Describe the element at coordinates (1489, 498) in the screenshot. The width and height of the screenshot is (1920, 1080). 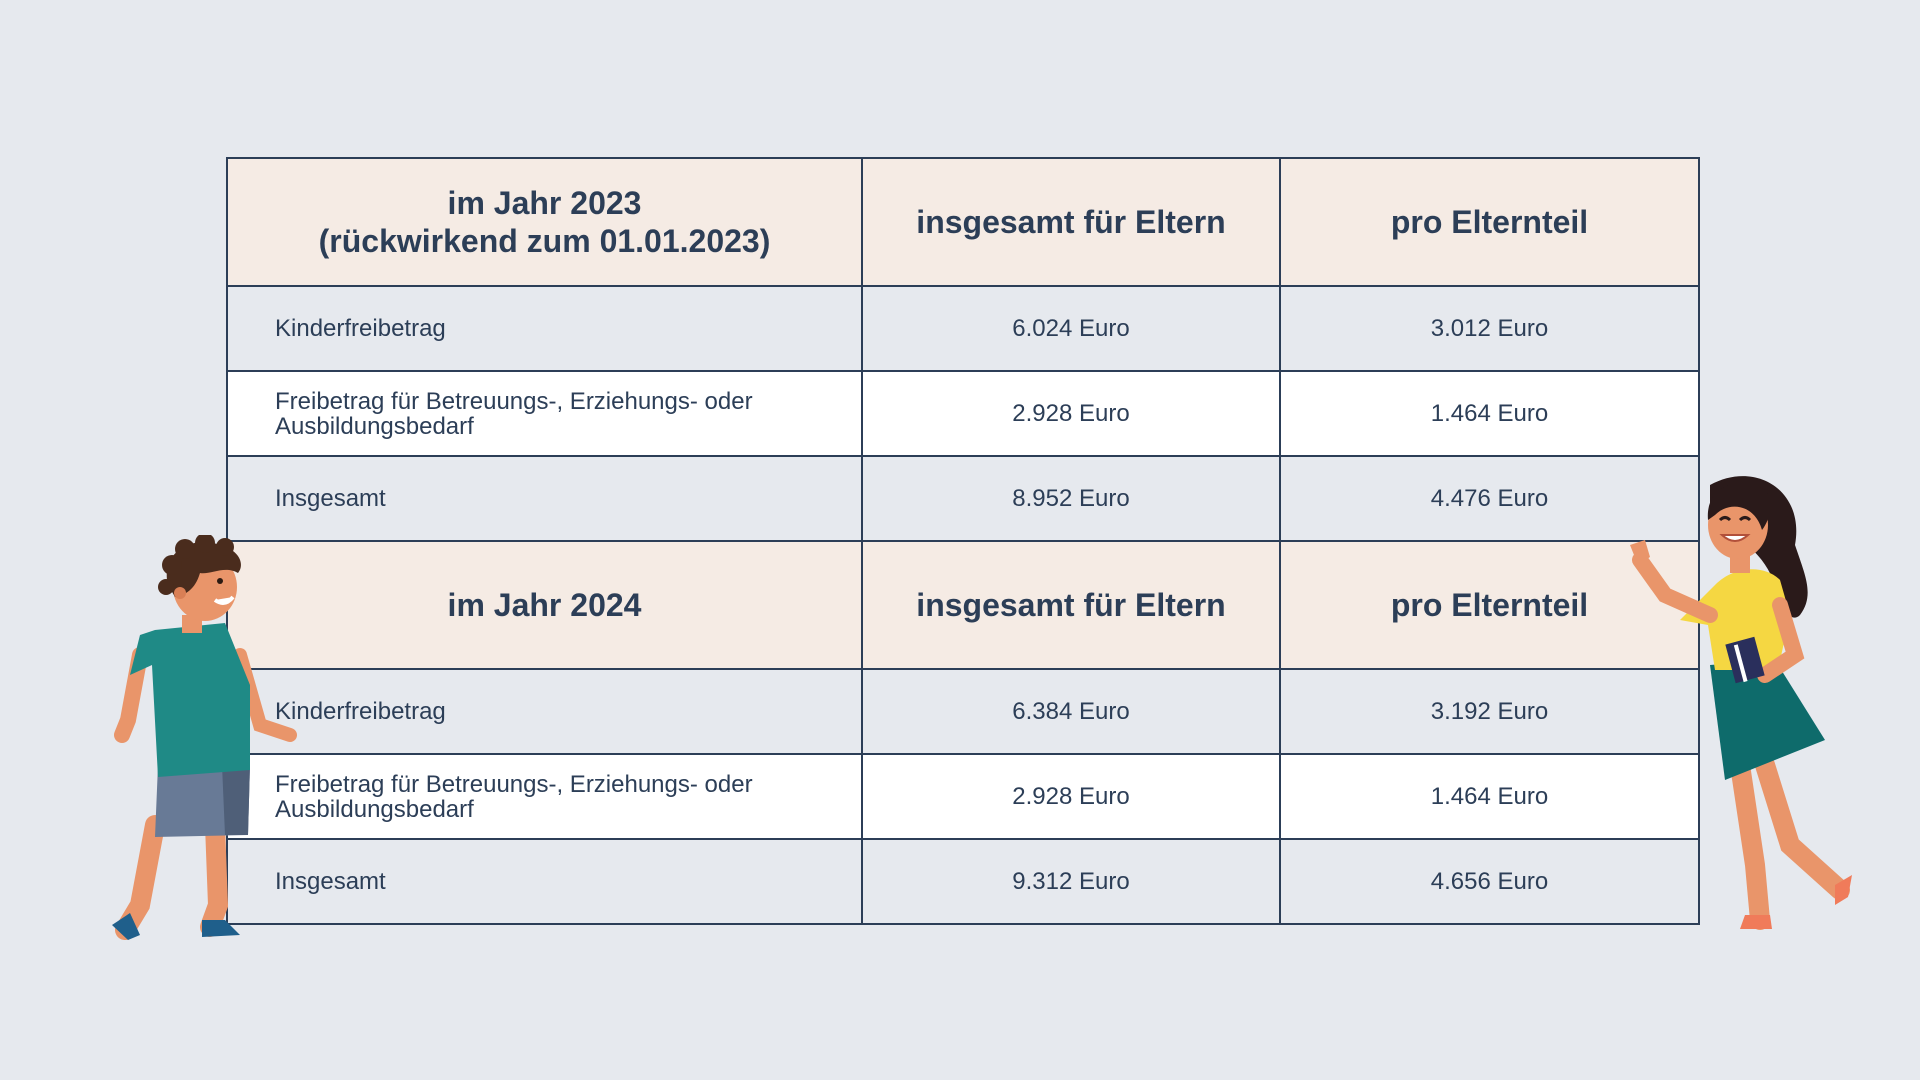
I see `row-per-parent: 4.476 Euro` at that location.